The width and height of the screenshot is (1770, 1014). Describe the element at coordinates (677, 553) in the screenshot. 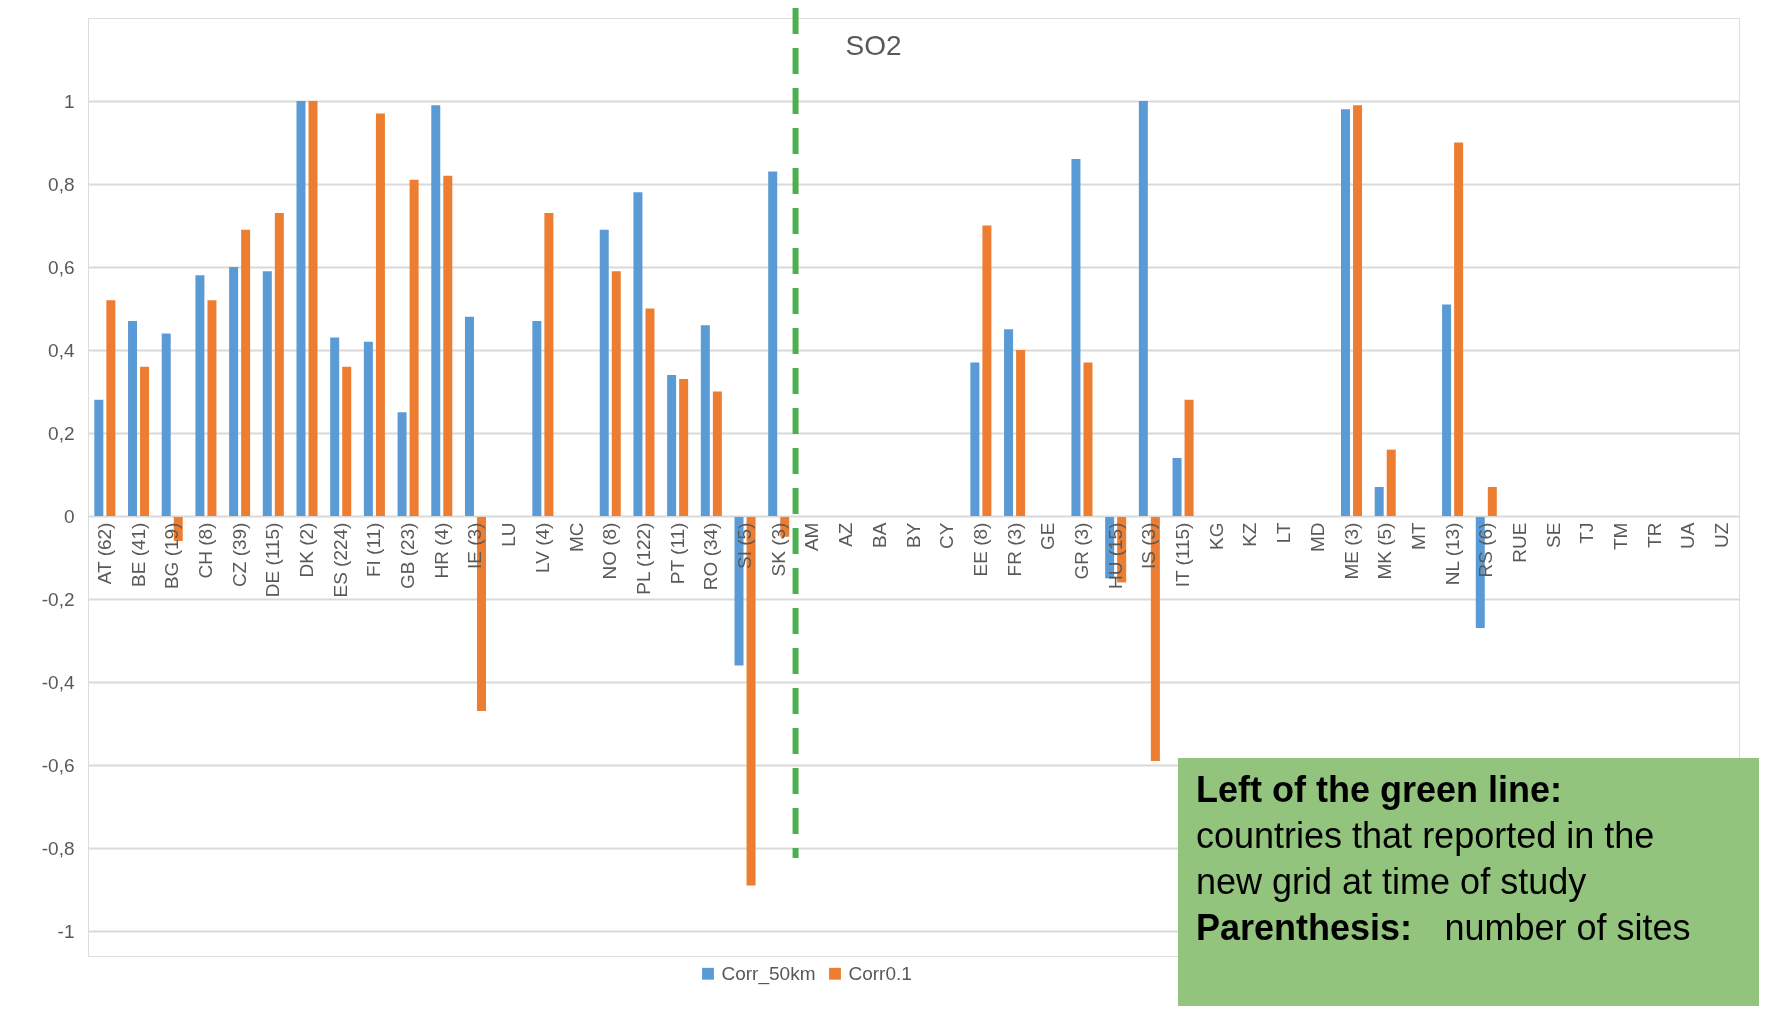

I see `x-tick-label: PT (11)` at that location.